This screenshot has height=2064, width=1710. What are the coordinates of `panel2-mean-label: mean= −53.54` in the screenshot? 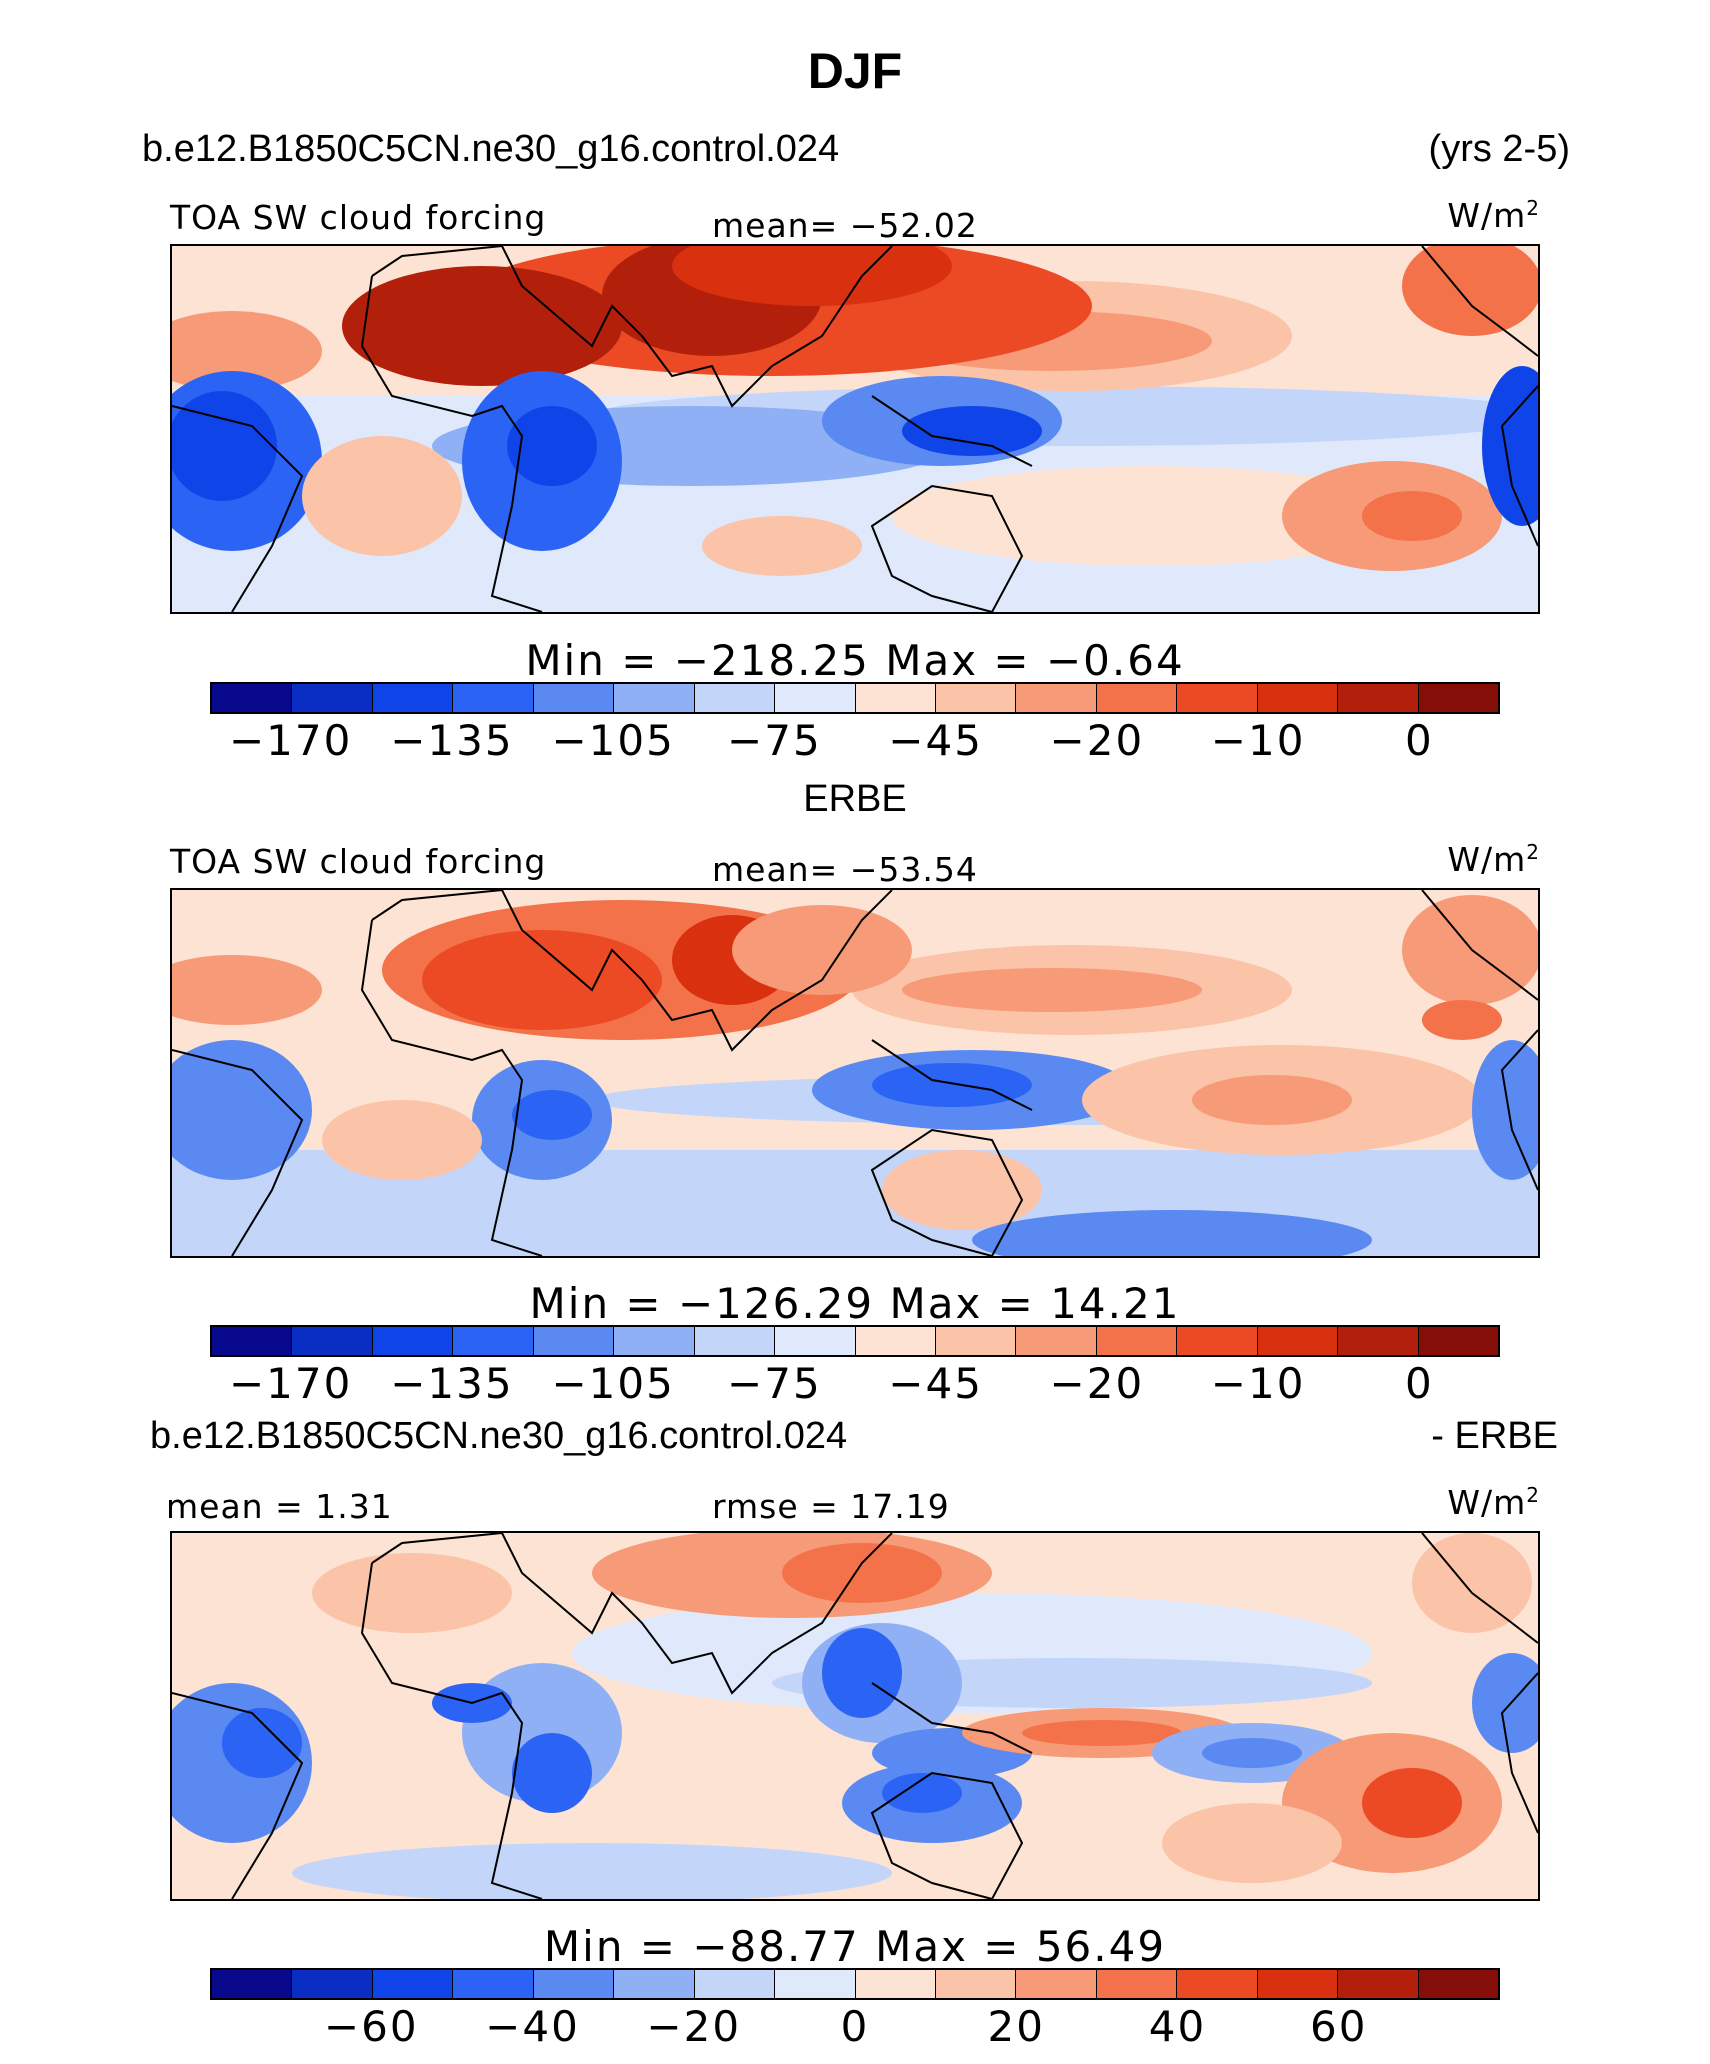 It's located at (845, 869).